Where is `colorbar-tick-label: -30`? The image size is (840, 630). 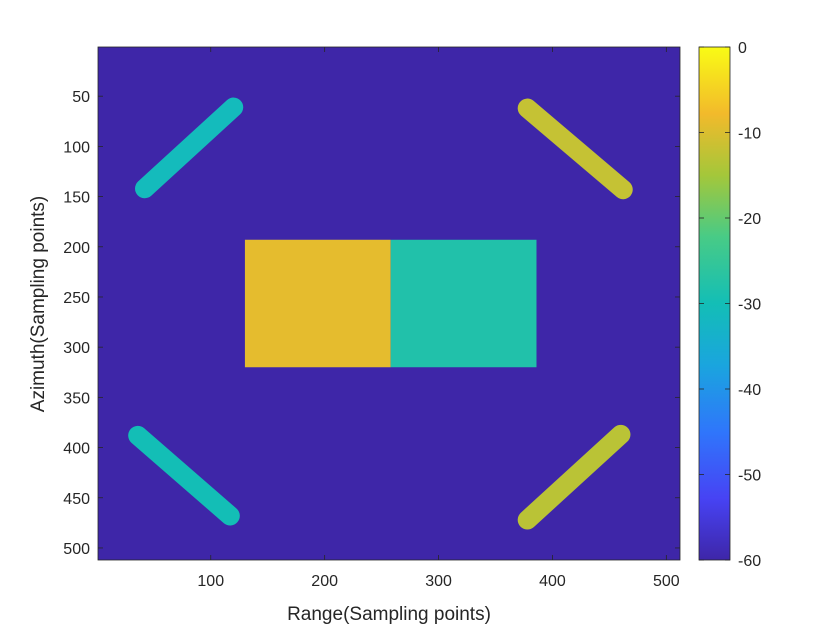
colorbar-tick-label: -30 is located at coordinates (749, 305).